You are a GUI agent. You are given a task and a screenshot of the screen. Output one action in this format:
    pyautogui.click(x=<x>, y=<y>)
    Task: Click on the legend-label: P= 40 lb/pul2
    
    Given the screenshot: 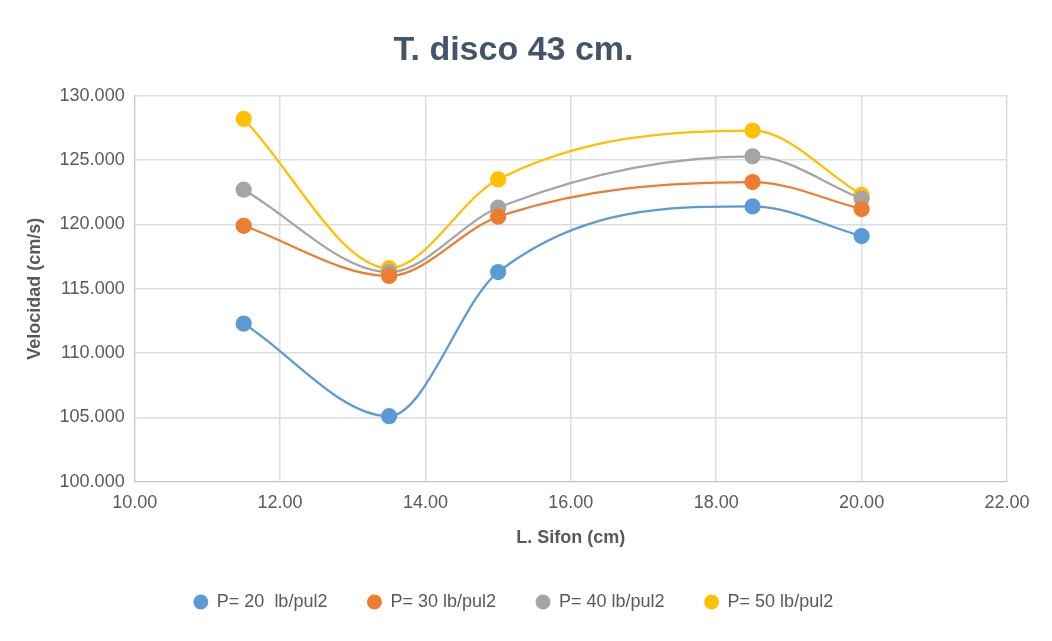 What is the action you would take?
    pyautogui.click(x=612, y=600)
    